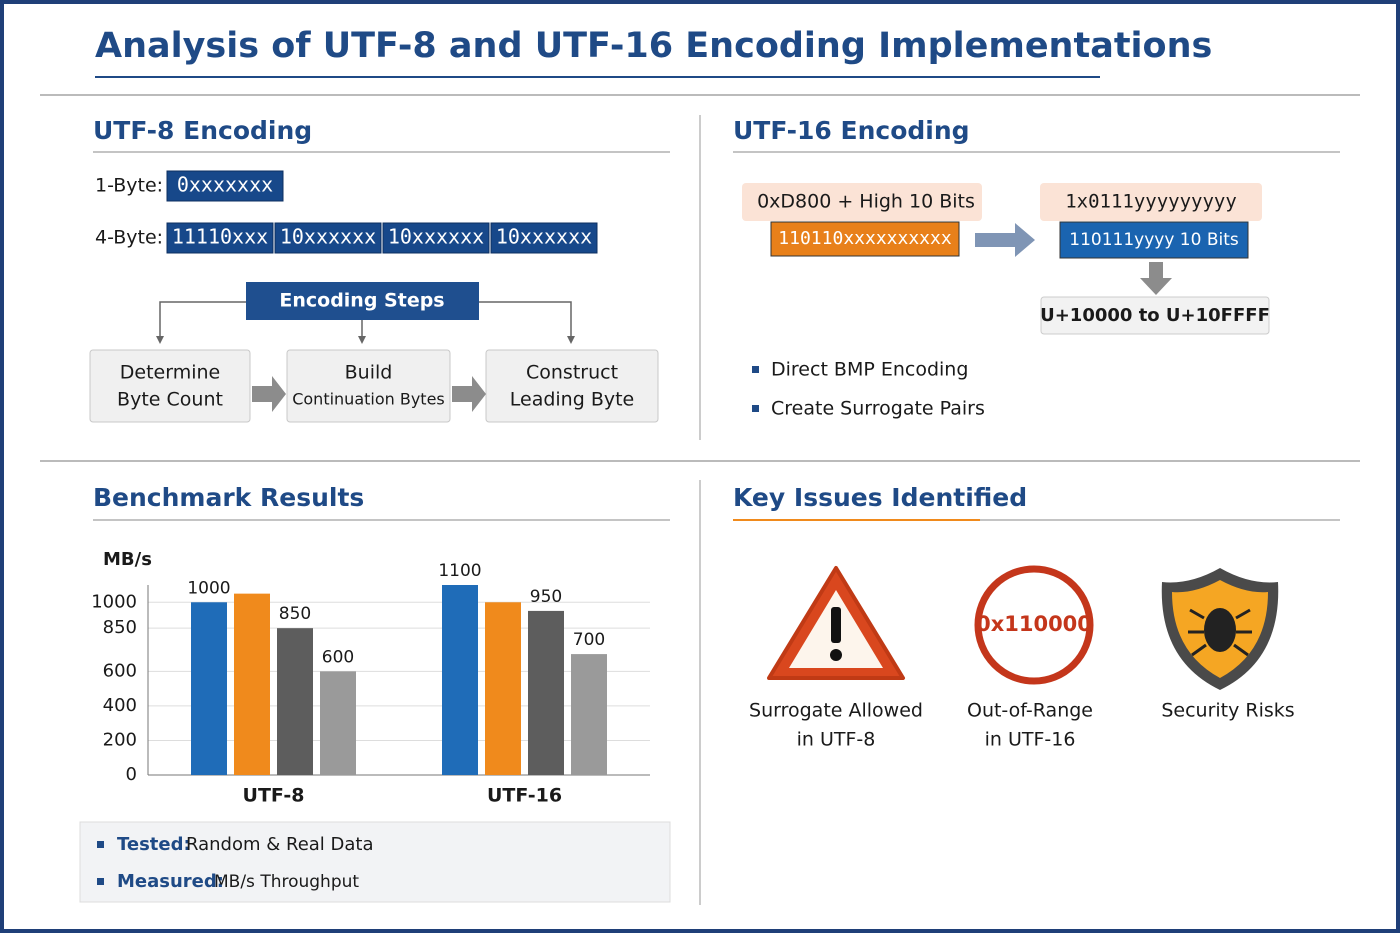  I want to click on data-label: 950, so click(546, 597).